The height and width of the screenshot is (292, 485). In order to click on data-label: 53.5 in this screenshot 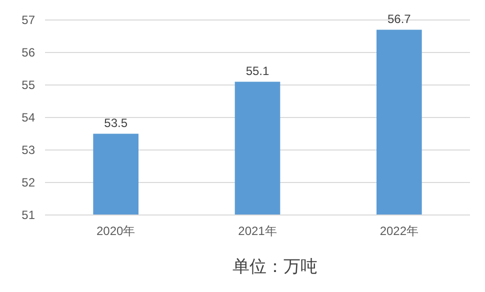, I will do `click(116, 123)`.